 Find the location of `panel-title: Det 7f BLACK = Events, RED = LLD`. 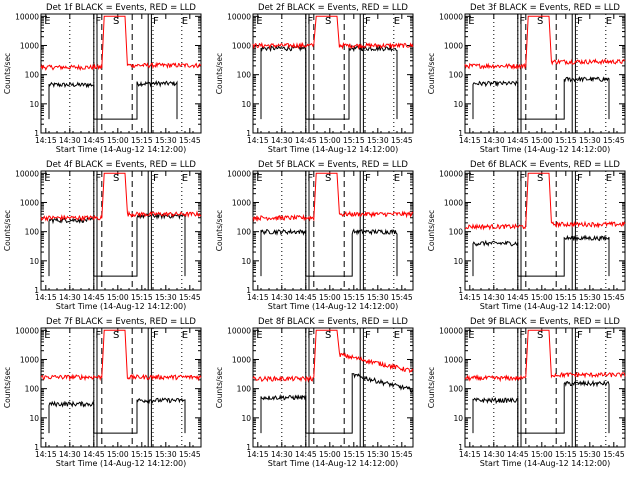

panel-title: Det 7f BLACK = Events, RED = LLD is located at coordinates (121, 322).